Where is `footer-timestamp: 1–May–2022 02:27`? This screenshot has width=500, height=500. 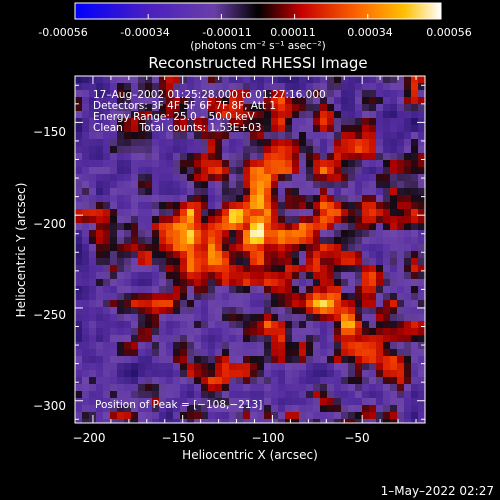
footer-timestamp: 1–May–2022 02:27 is located at coordinates (437, 491).